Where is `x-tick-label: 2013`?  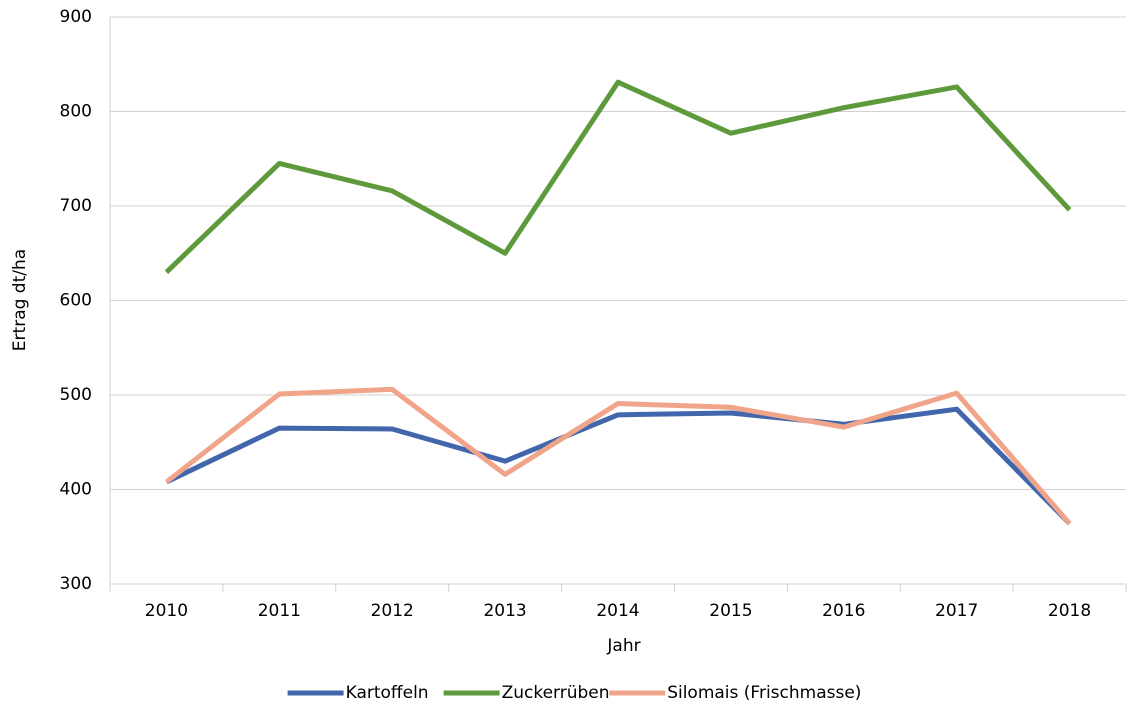
x-tick-label: 2013 is located at coordinates (504, 611).